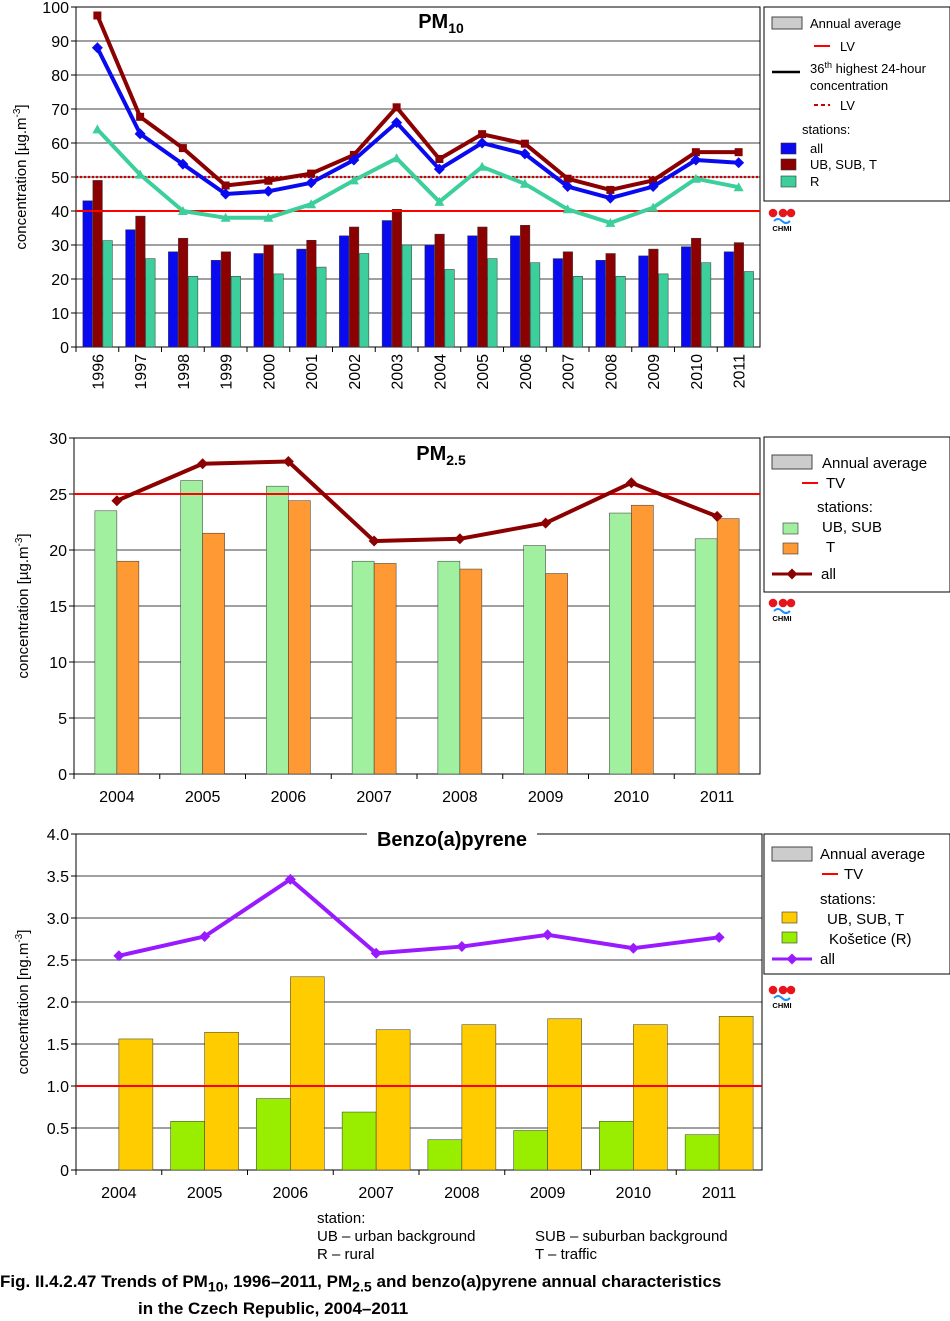 This screenshot has height=1321, width=950. I want to click on y-axis-label: concentration [ng.m-3], so click(23, 1002).